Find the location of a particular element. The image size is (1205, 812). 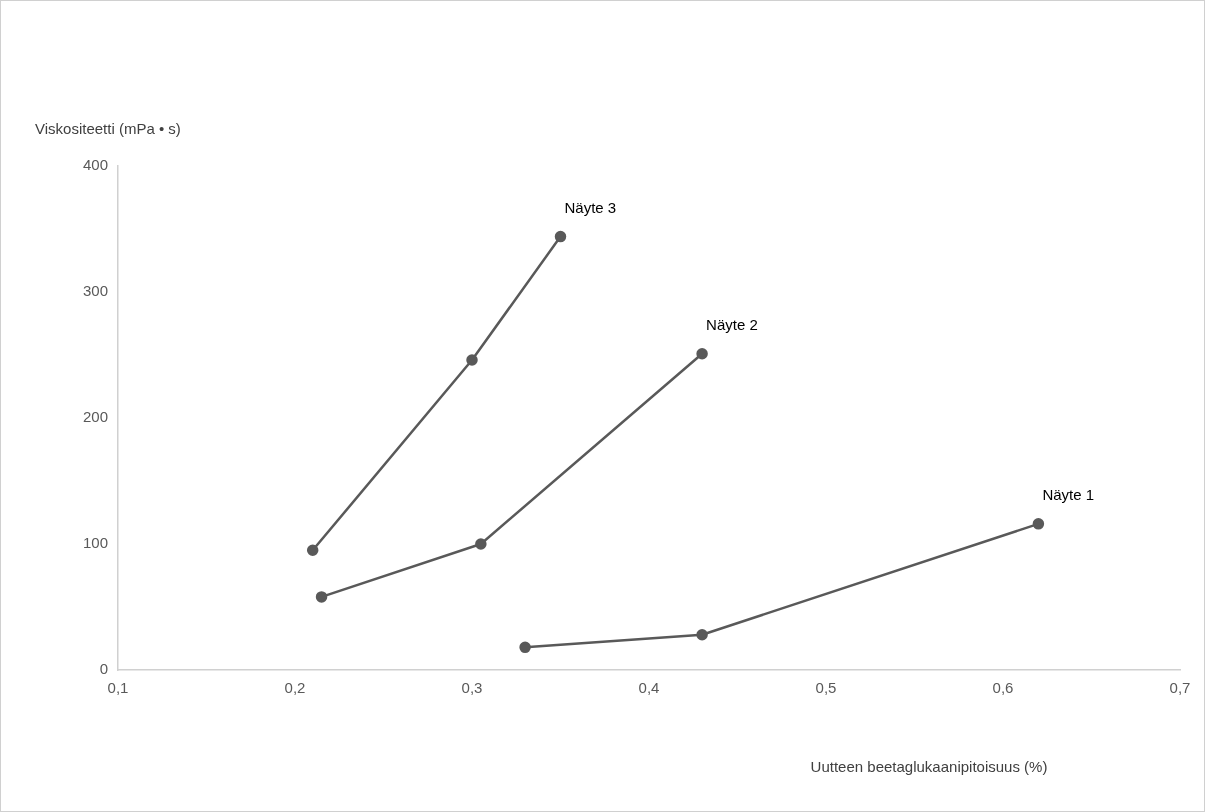

y-tick-label: 400 is located at coordinates (95, 165).